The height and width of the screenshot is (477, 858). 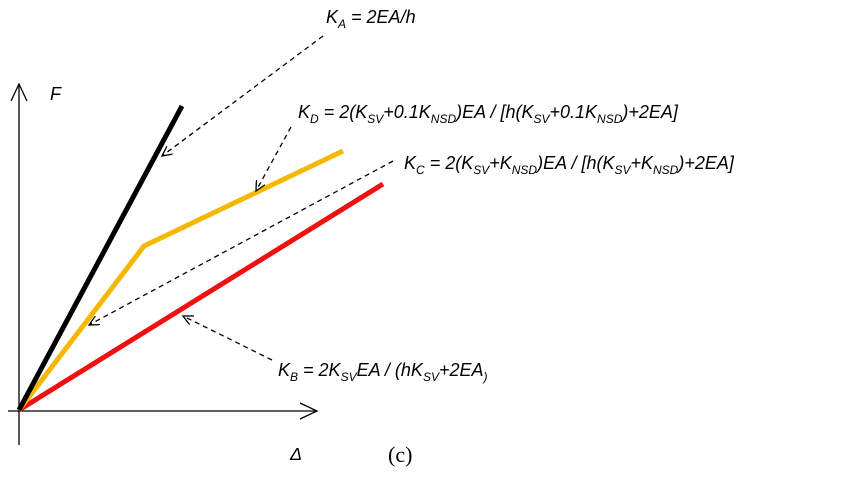 I want to click on x-axis-label: Δ, so click(x=295, y=454).